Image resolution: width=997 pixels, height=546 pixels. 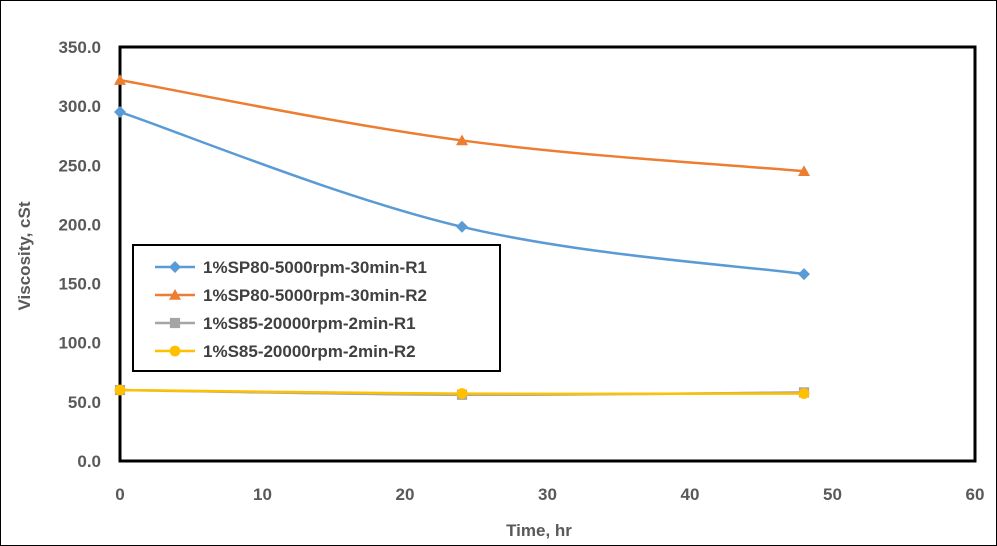 I want to click on legend-item: 1%S85-20000rpm-2min-R1, so click(x=285, y=323).